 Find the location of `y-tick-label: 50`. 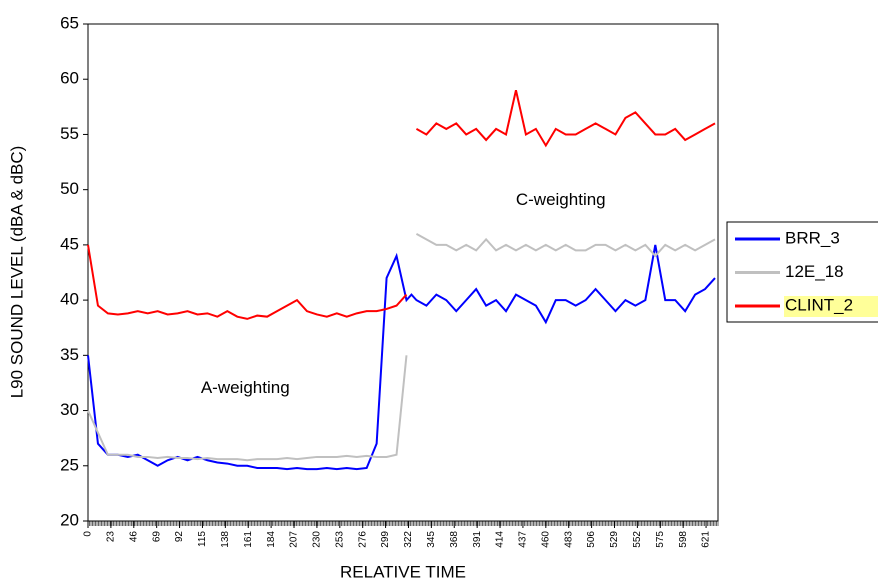

y-tick-label: 50 is located at coordinates (69, 188).